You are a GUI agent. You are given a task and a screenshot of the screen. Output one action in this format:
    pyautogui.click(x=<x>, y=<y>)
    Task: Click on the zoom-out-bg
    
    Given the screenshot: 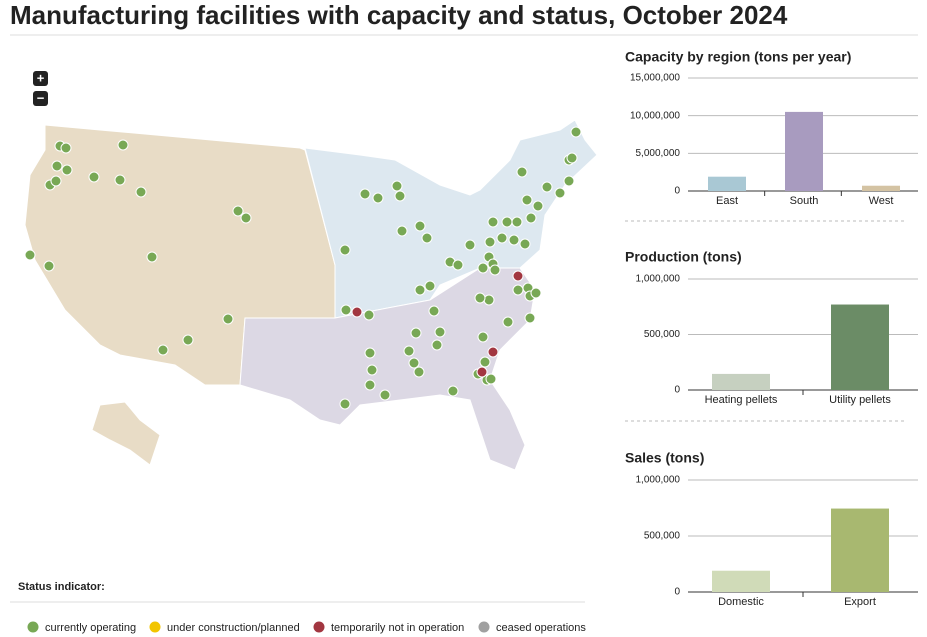 What is the action you would take?
    pyautogui.click(x=40, y=98)
    